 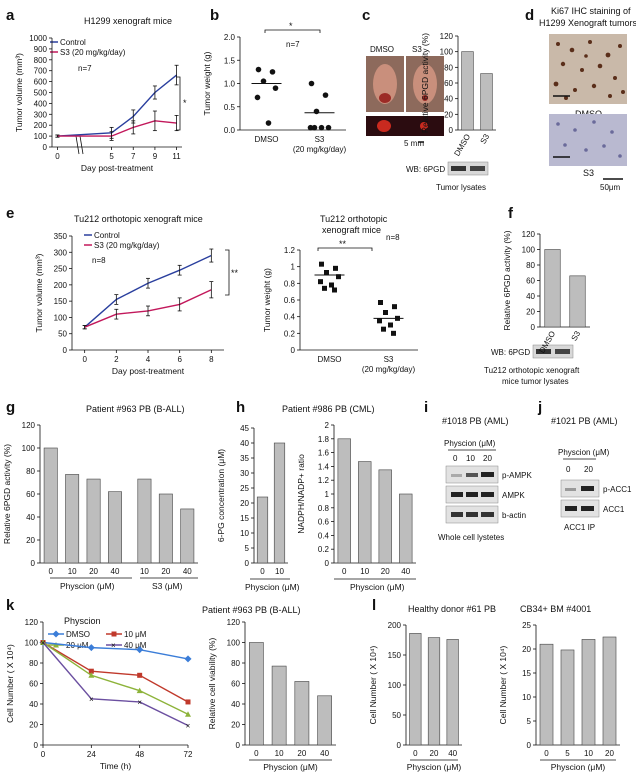 What do you see at coordinates (354, 219) in the screenshot?
I see `panel-e-right-title-1: Tu212 orthotopic` at bounding box center [354, 219].